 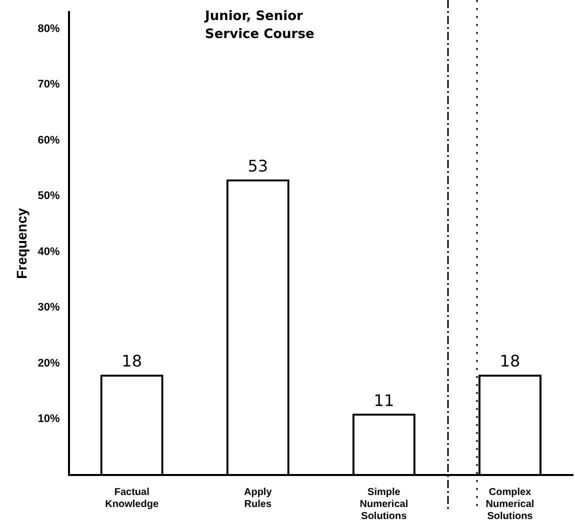 I want to click on x-tick-label: Complex Numerical Solutions, so click(x=510, y=504).